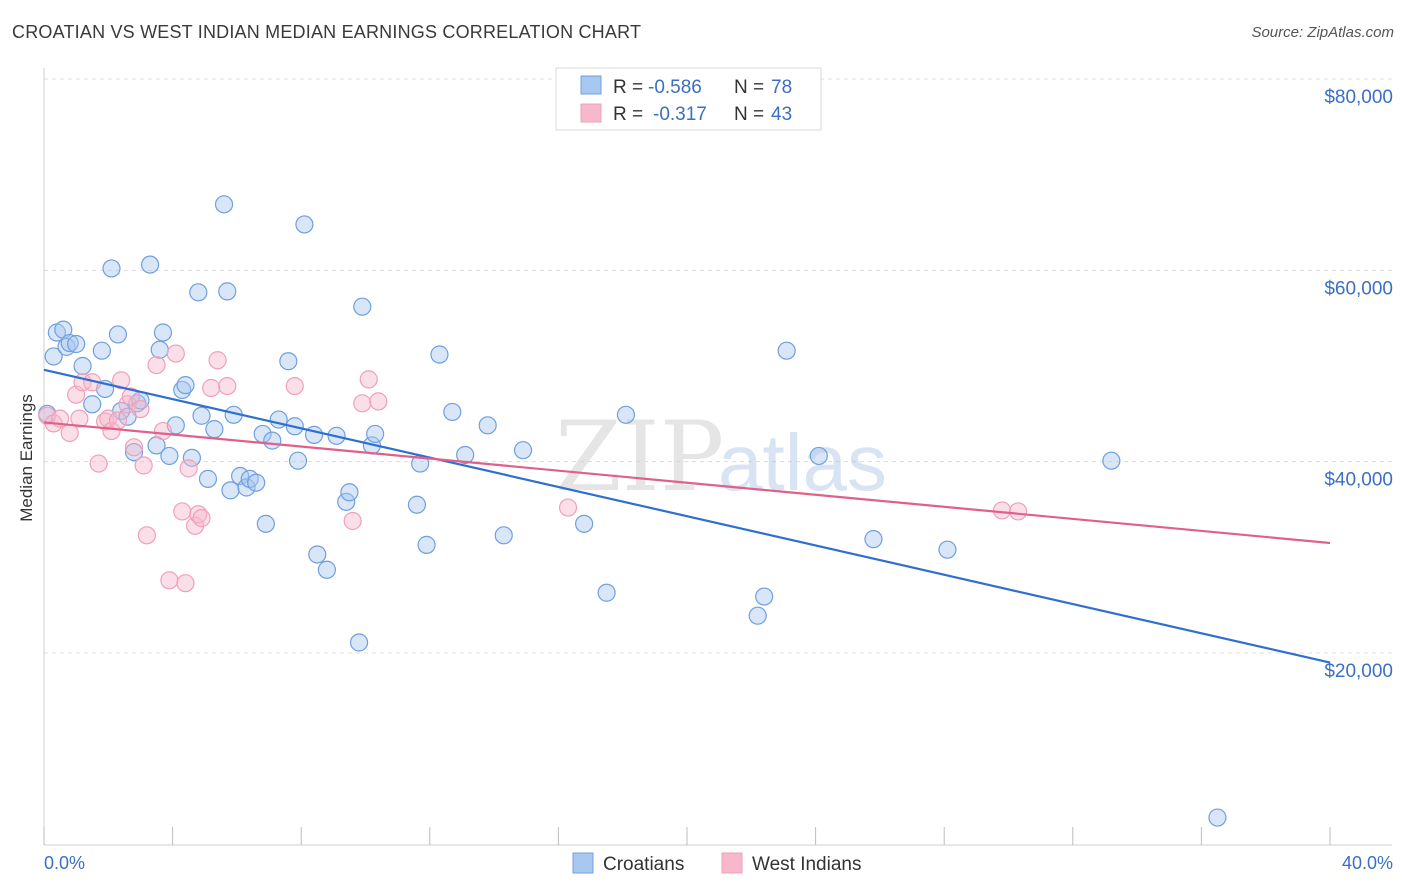 The height and width of the screenshot is (892, 1406). Describe the element at coordinates (639, 457) in the screenshot. I see `watermark-zip: ZIP` at that location.